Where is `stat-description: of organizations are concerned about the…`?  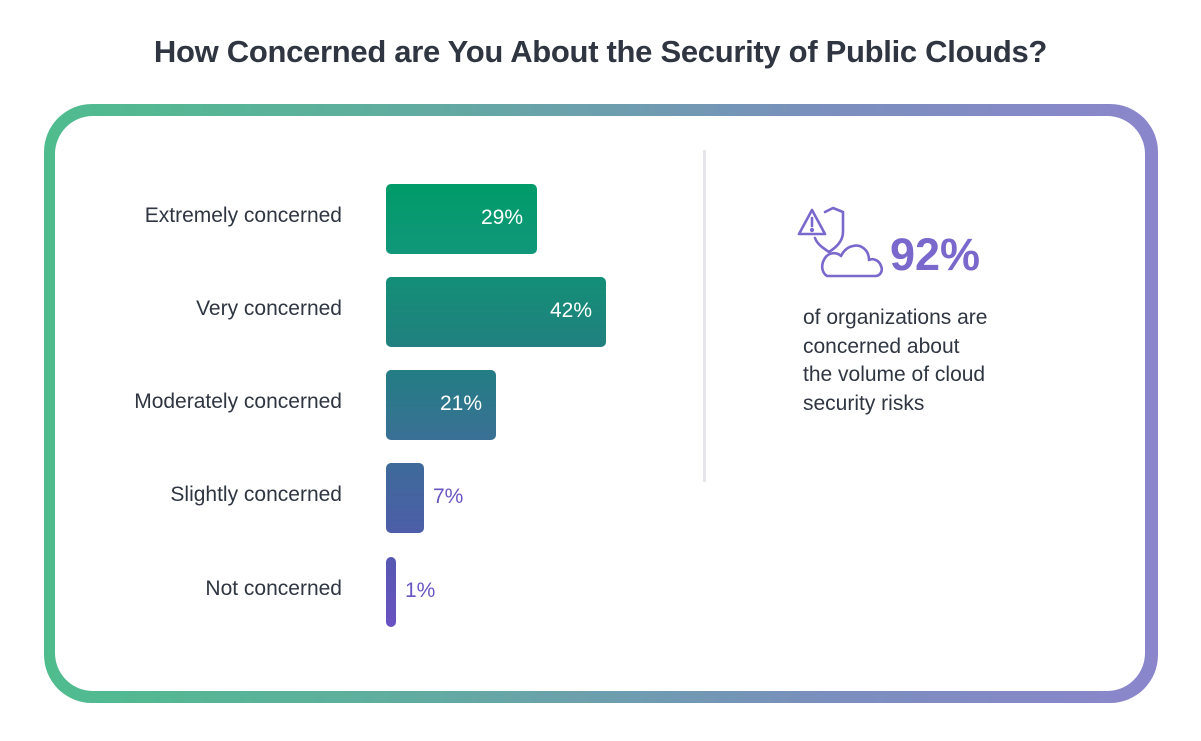 stat-description: of organizations are concerned about the… is located at coordinates (923, 361).